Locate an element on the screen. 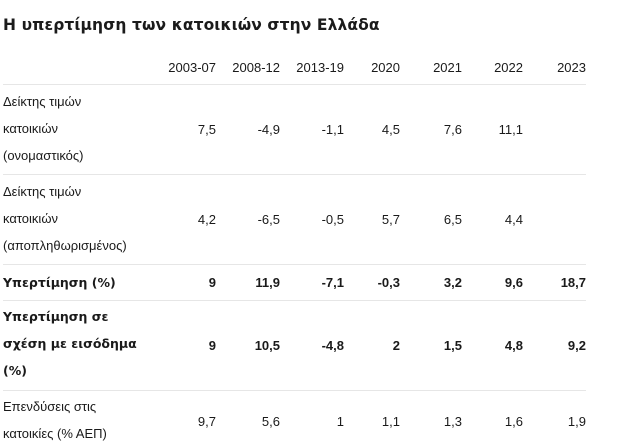 This screenshot has width=640, height=441. column-header-2013-19: 2013-19 is located at coordinates (312, 67).